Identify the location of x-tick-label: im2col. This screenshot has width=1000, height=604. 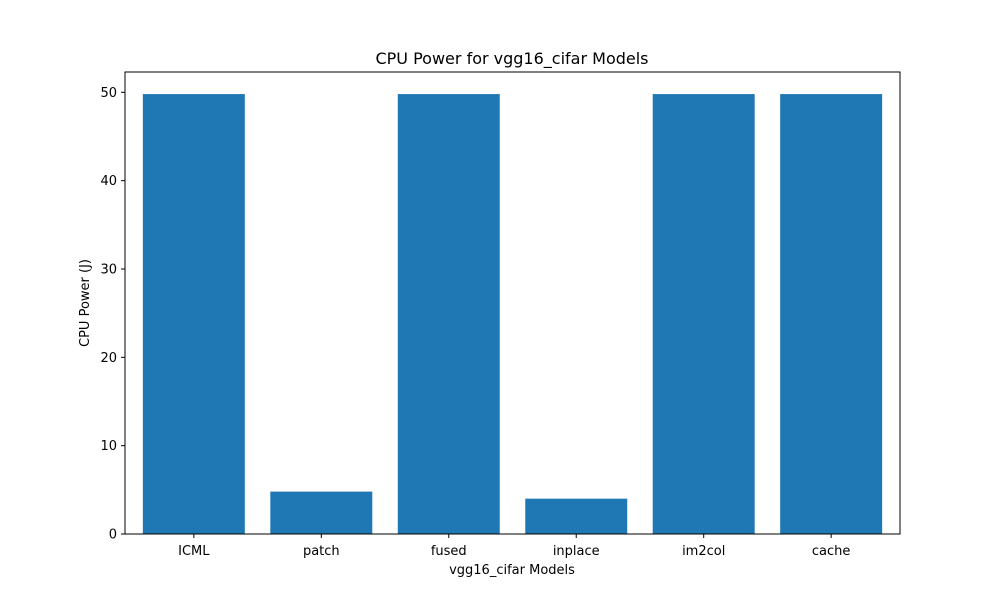
(703, 551).